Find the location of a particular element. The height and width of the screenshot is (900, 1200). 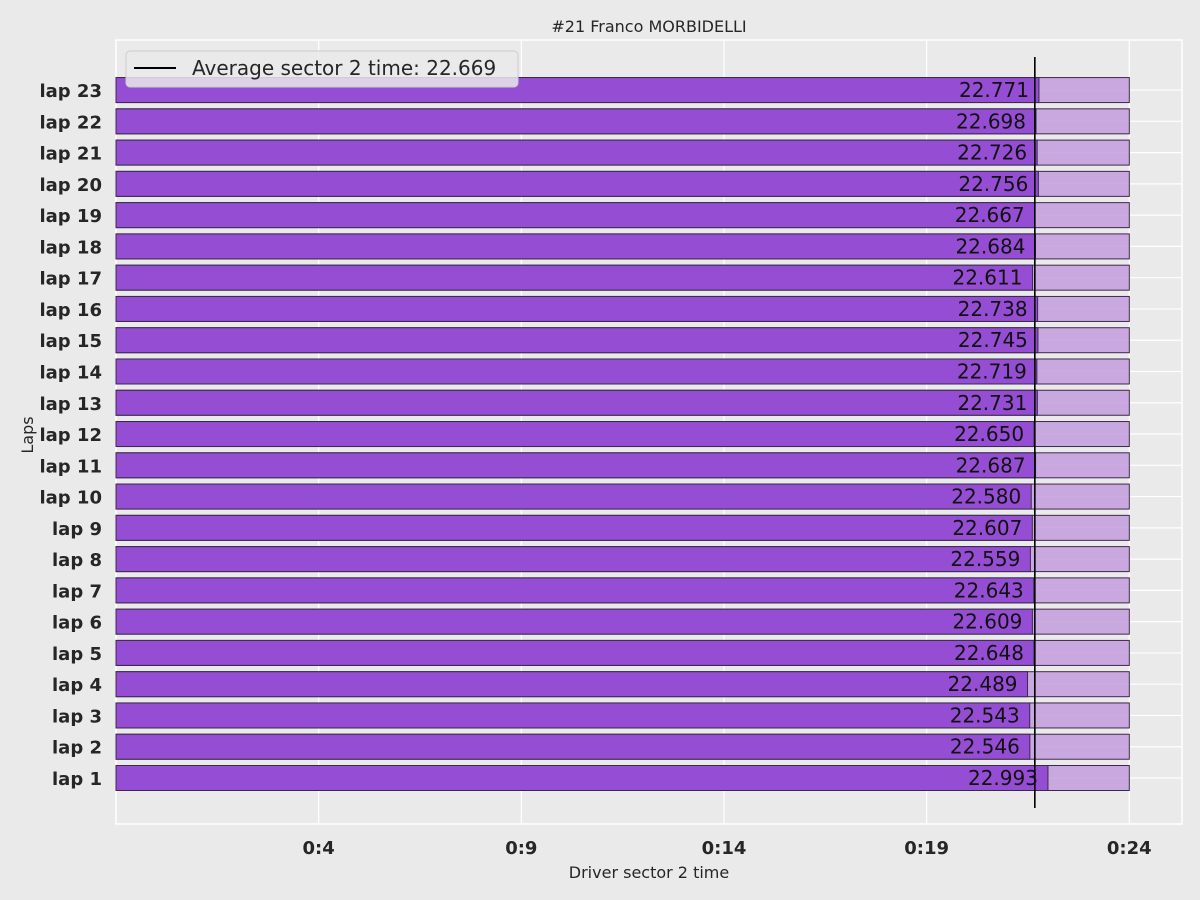

x-tick-labels: 0:4 0:9 0:14 0:19 0:24 is located at coordinates (727, 848).